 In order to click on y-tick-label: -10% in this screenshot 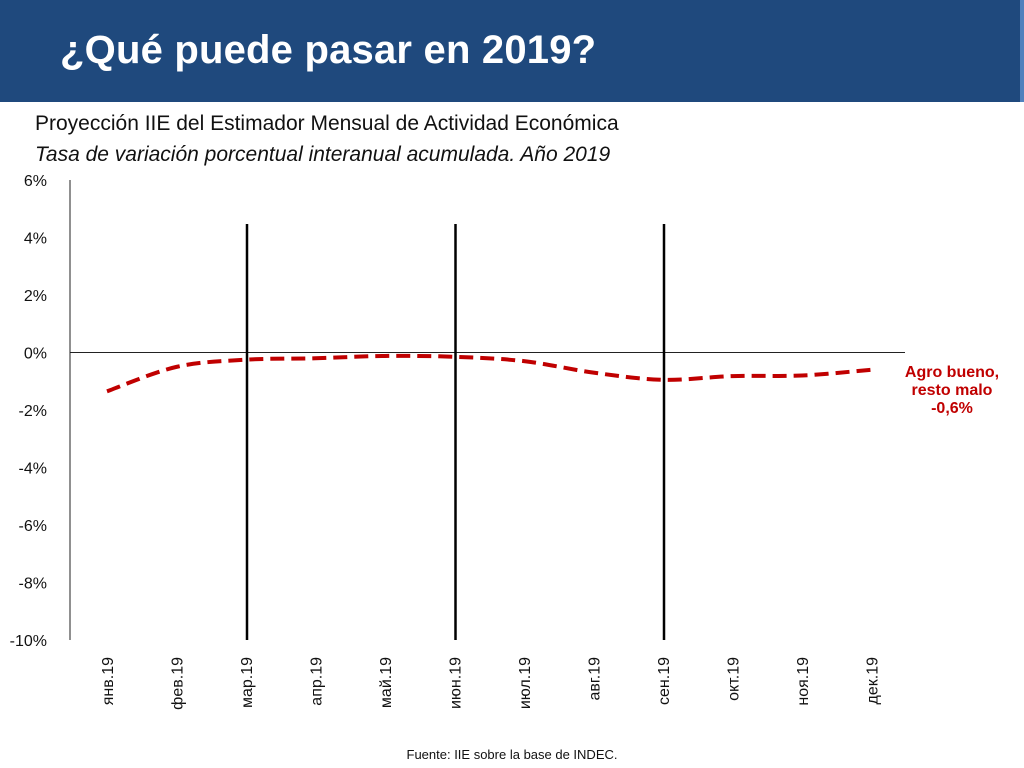, I will do `click(28, 641)`.